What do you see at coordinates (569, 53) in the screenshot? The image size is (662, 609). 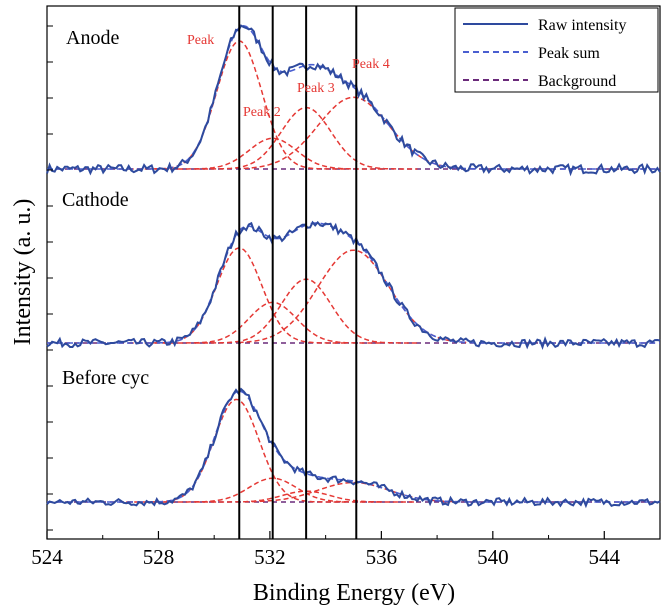 I see `legend-label-peak-sum: Peak sum` at bounding box center [569, 53].